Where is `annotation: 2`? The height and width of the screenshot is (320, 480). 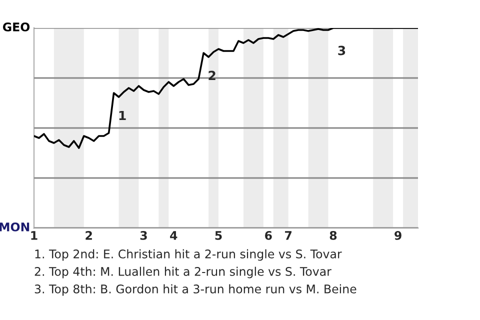
annotation: 2 is located at coordinates (212, 75).